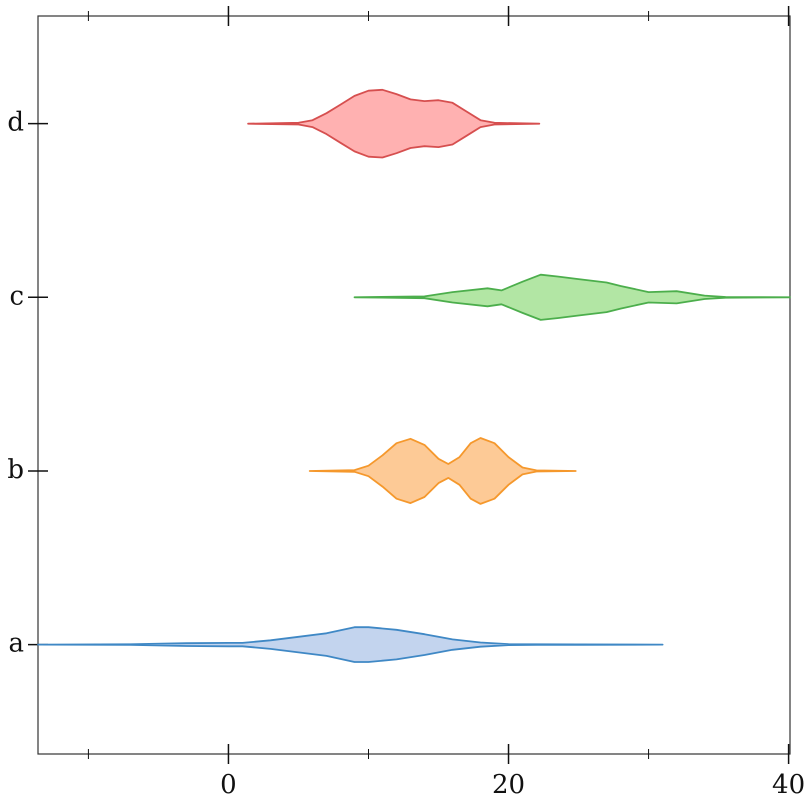  What do you see at coordinates (15, 123) in the screenshot?
I see `y-tick-label: d` at bounding box center [15, 123].